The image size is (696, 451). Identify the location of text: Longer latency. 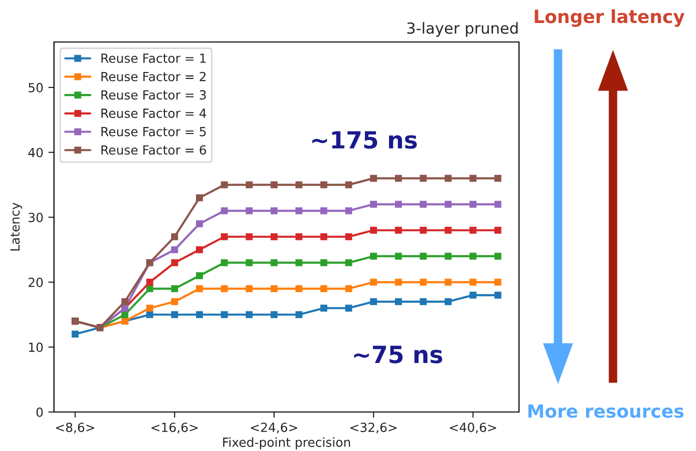
(609, 18).